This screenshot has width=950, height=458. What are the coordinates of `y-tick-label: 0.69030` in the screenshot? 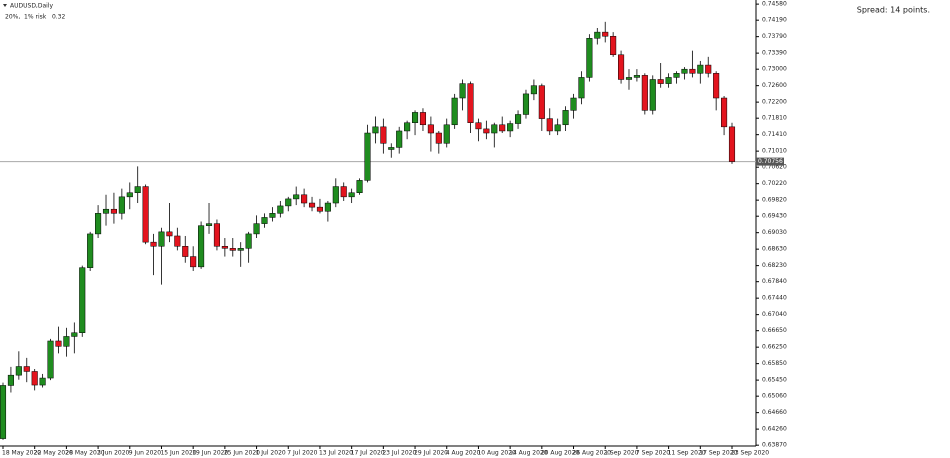 It's located at (774, 232).